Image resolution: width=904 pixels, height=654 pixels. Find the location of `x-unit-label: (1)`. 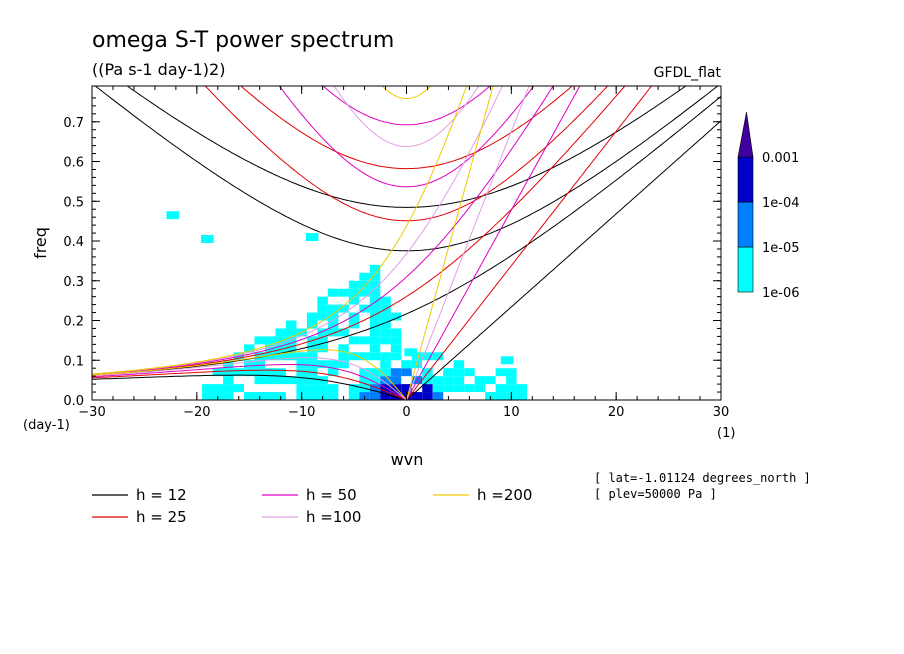

x-unit-label: (1) is located at coordinates (726, 433).